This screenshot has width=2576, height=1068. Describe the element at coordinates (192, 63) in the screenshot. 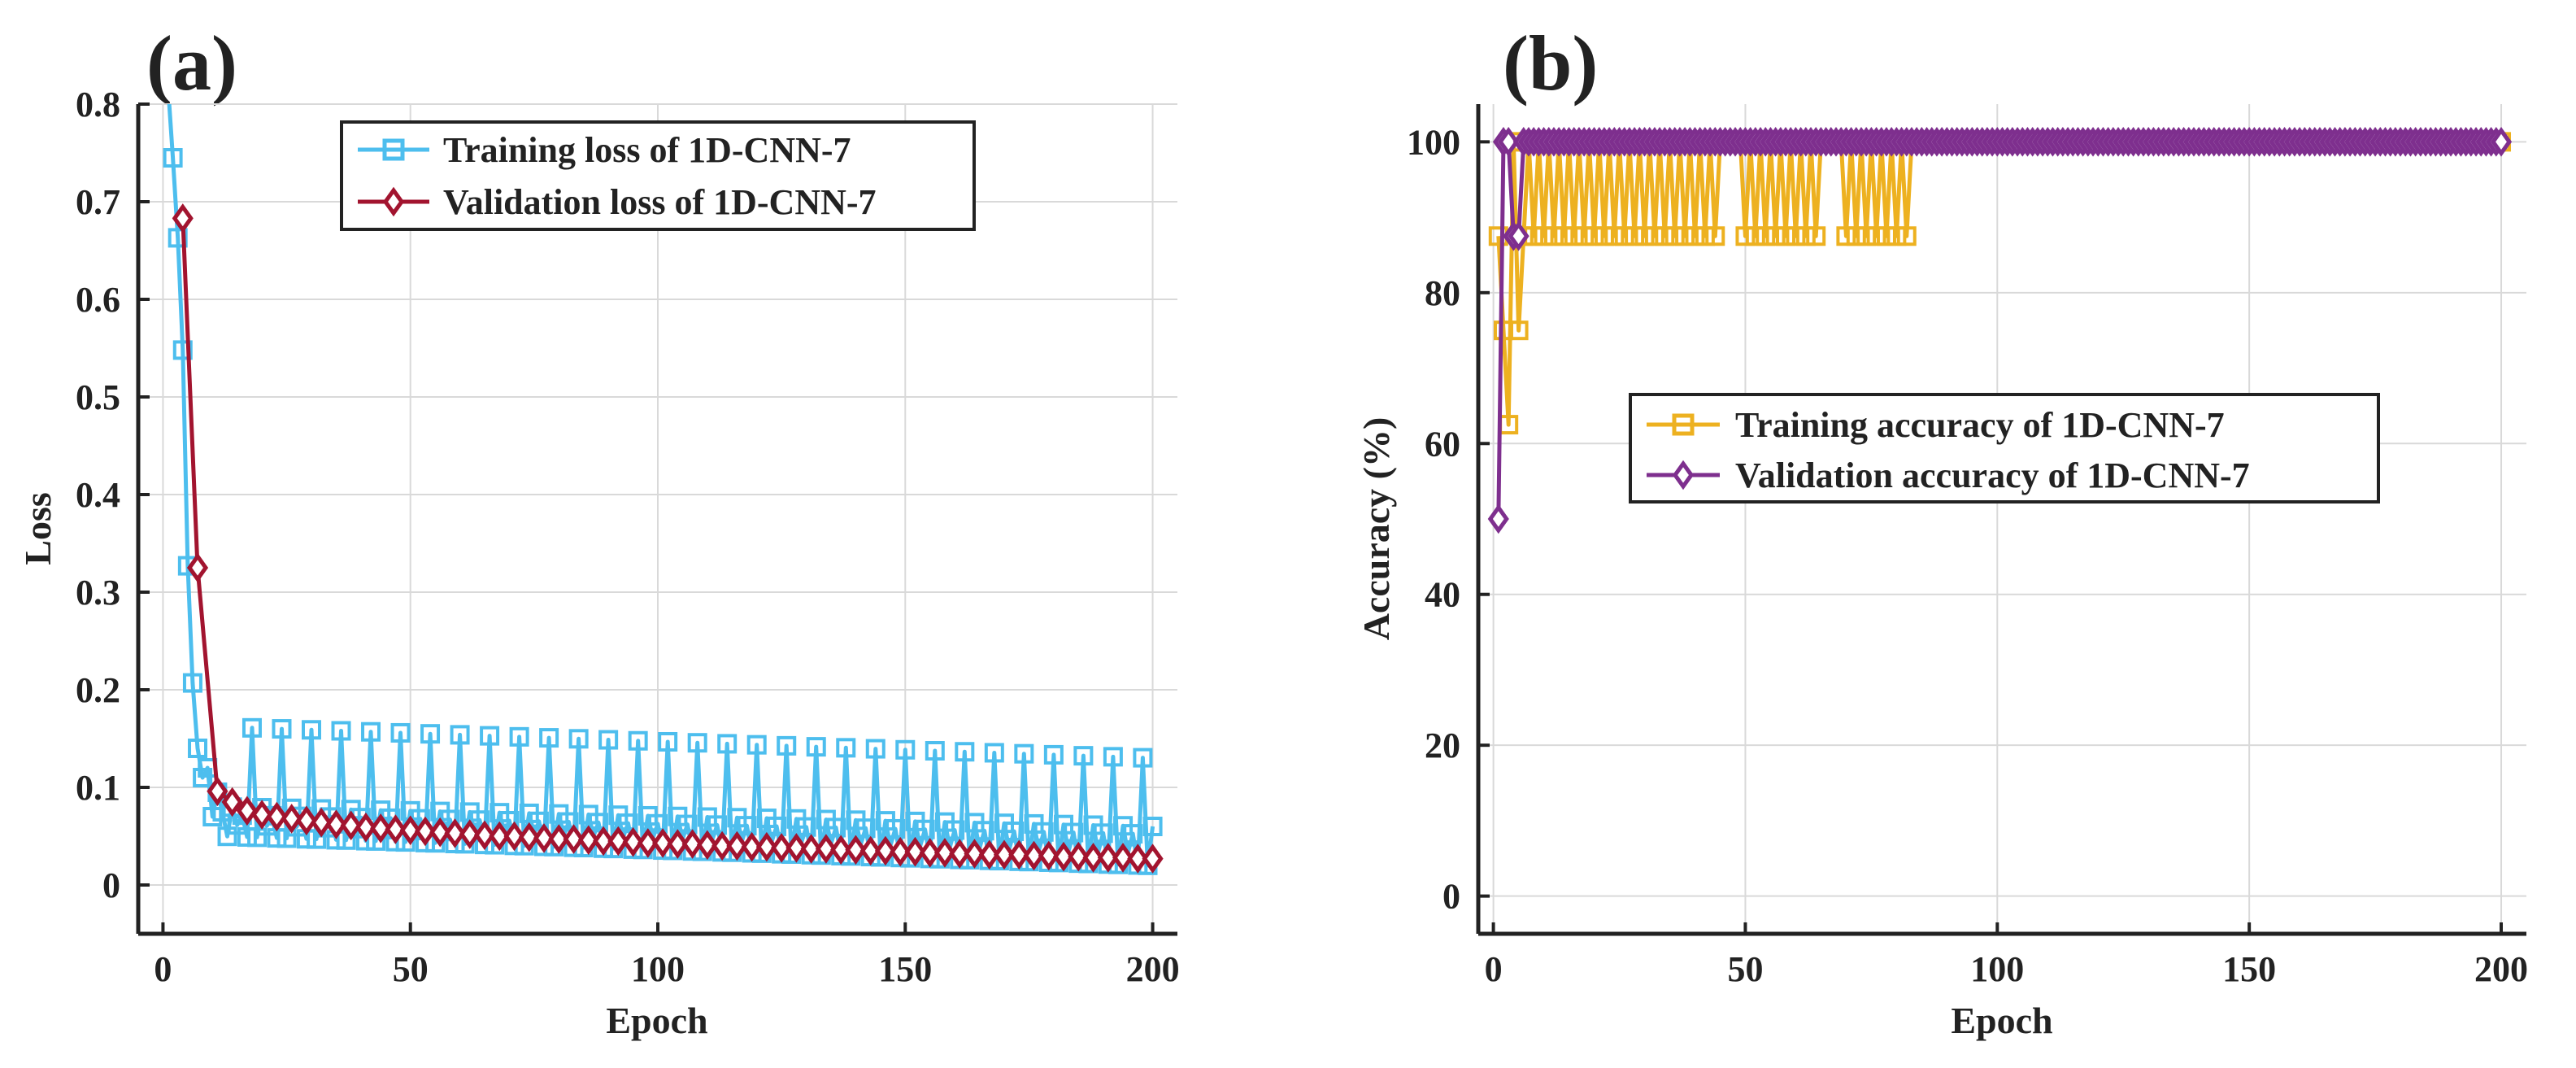

I see `panel-a-label: (a)` at that location.